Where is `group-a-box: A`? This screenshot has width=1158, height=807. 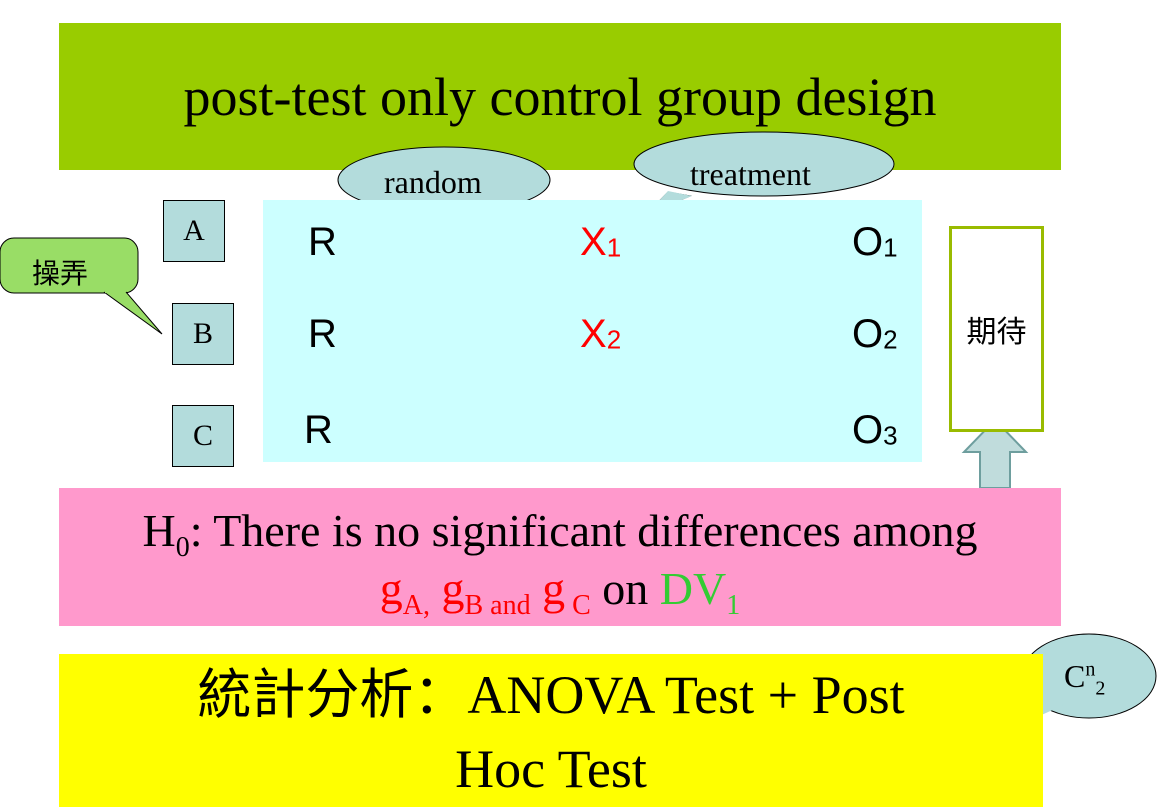 group-a-box: A is located at coordinates (194, 231).